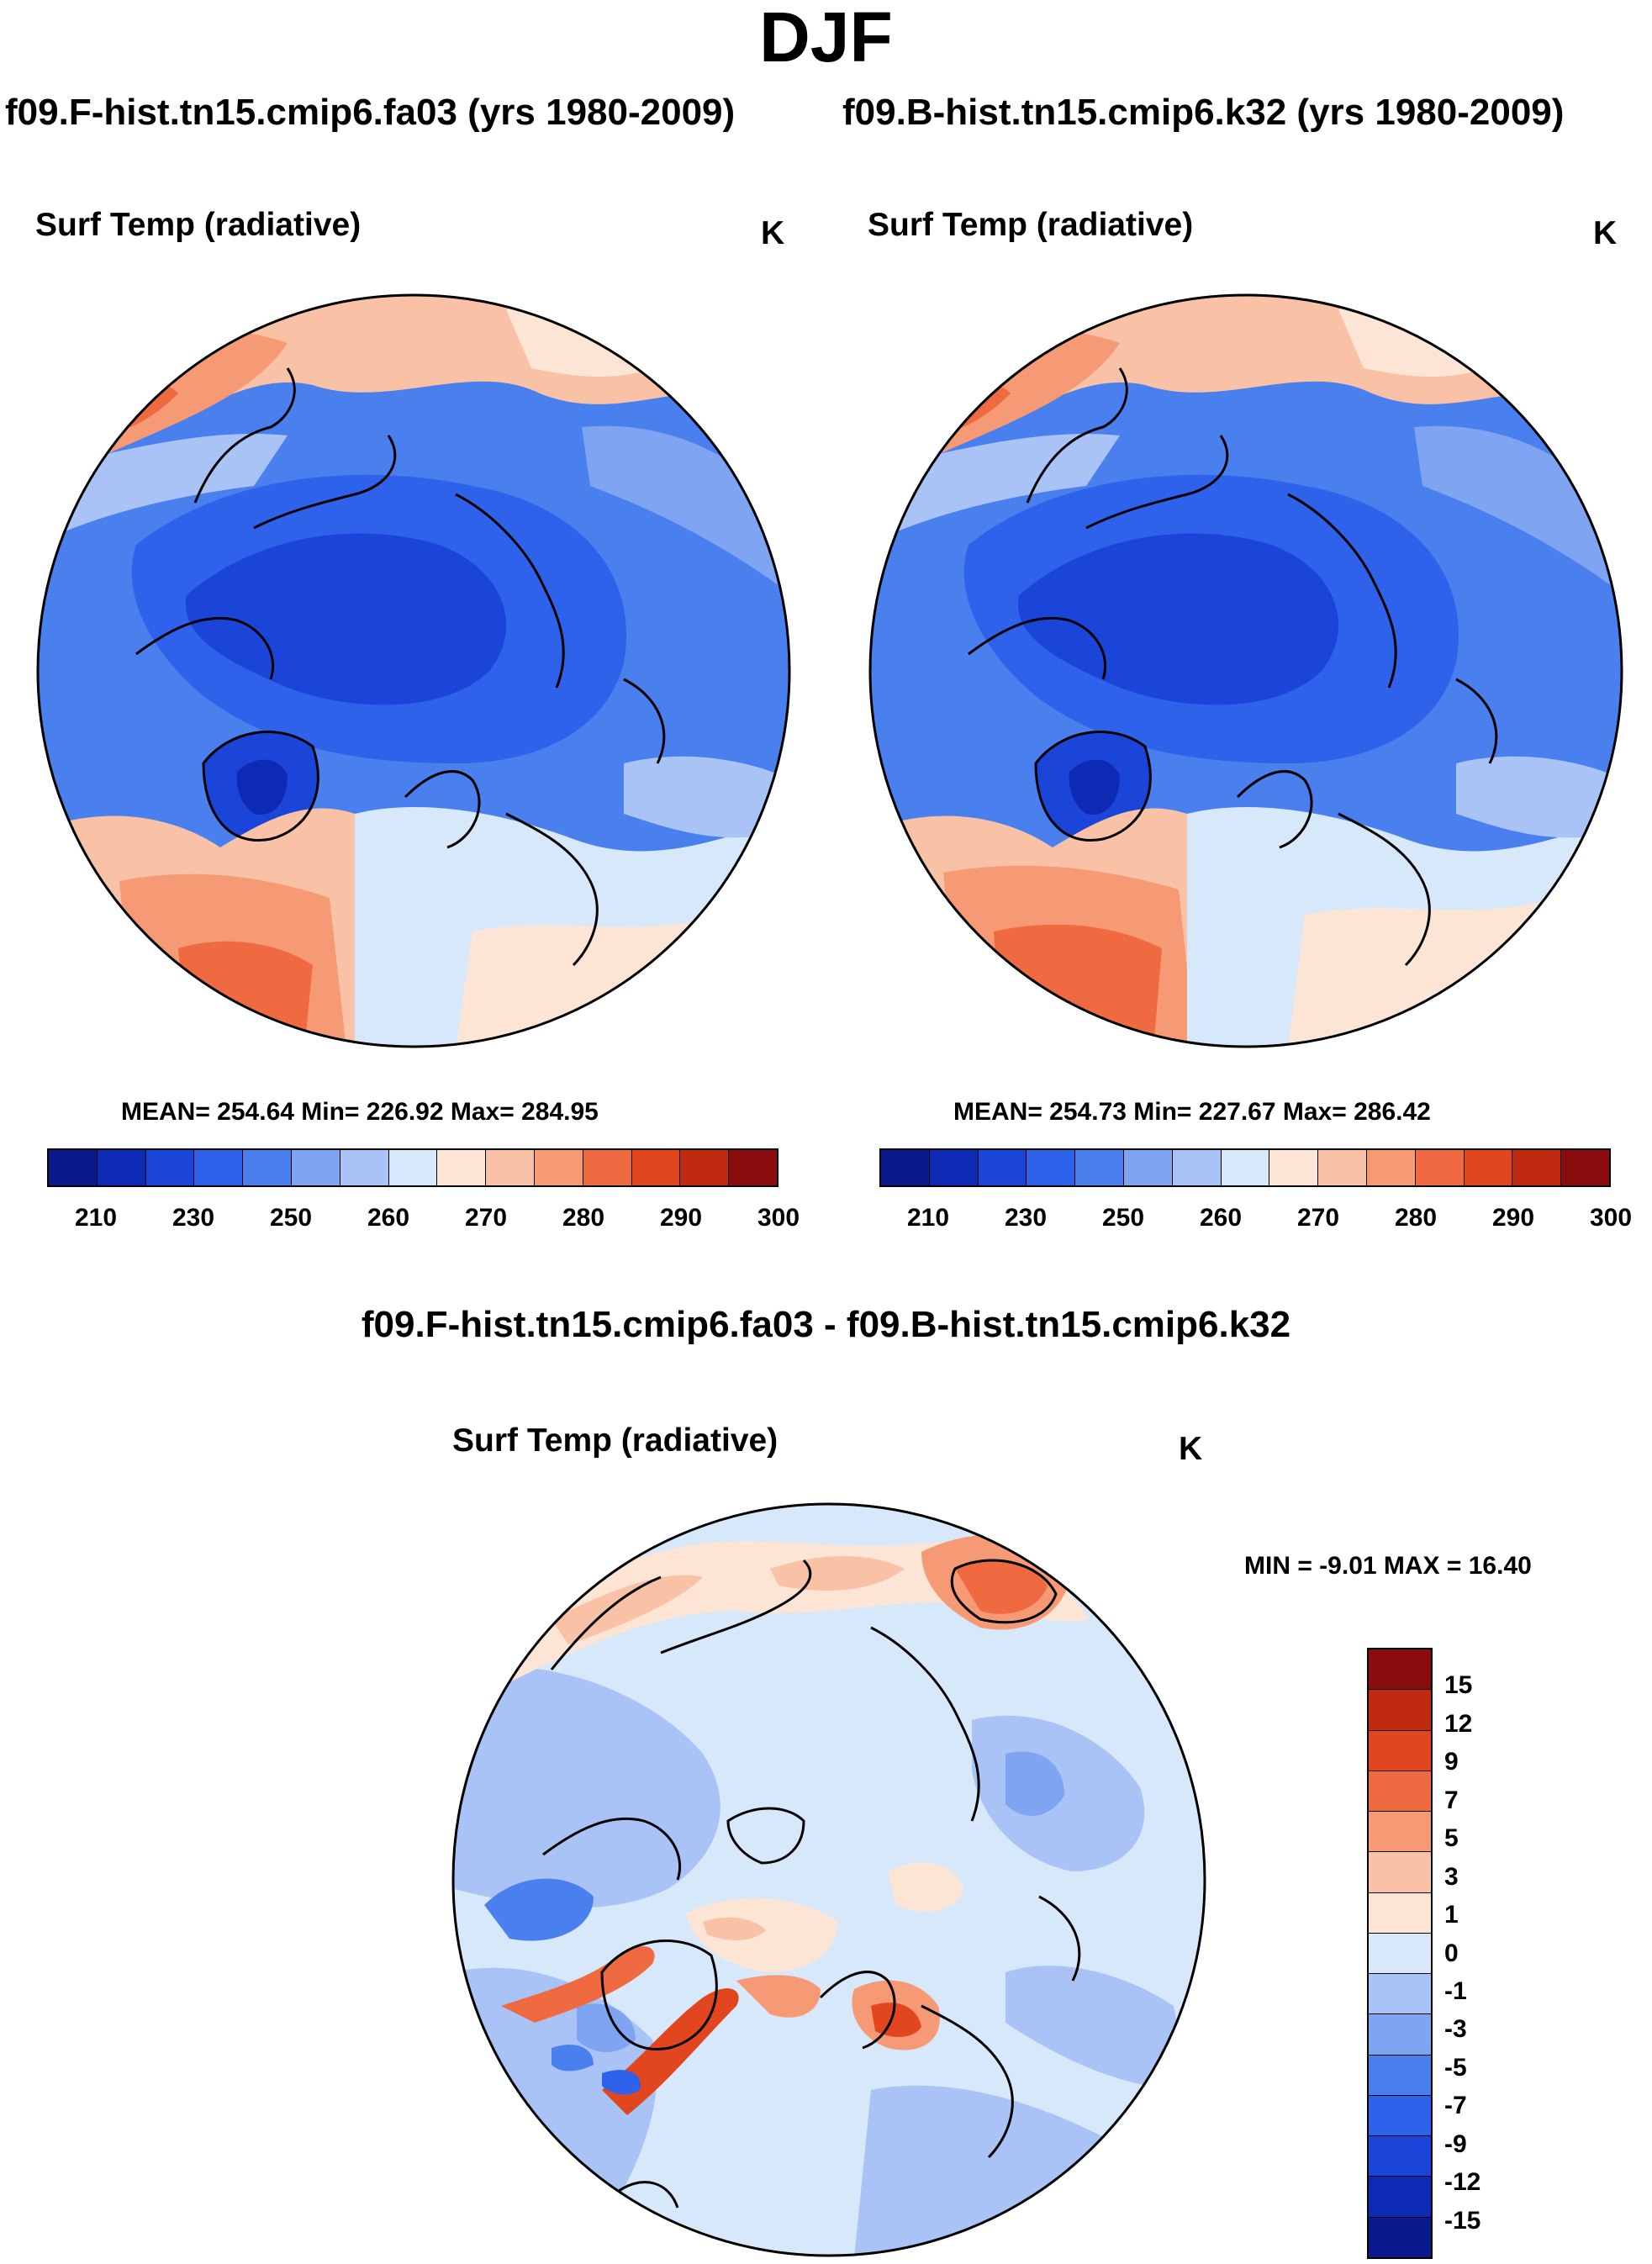 The height and width of the screenshot is (2264, 1652). Describe the element at coordinates (1605, 233) in the screenshot. I see `right-panel-unit: K` at that location.